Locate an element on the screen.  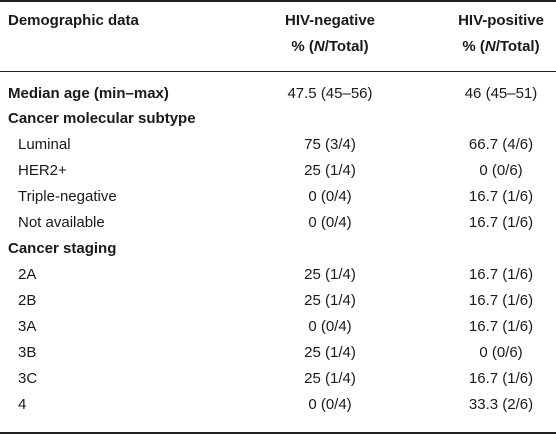
row-label: 3C is located at coordinates (28, 378).